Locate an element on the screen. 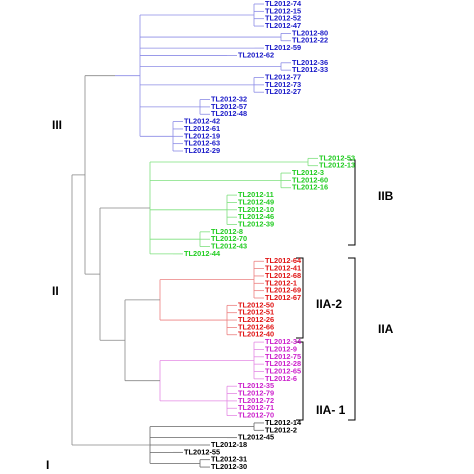 The image size is (474, 474). leaf-label: TL2012-73 is located at coordinates (283, 84).